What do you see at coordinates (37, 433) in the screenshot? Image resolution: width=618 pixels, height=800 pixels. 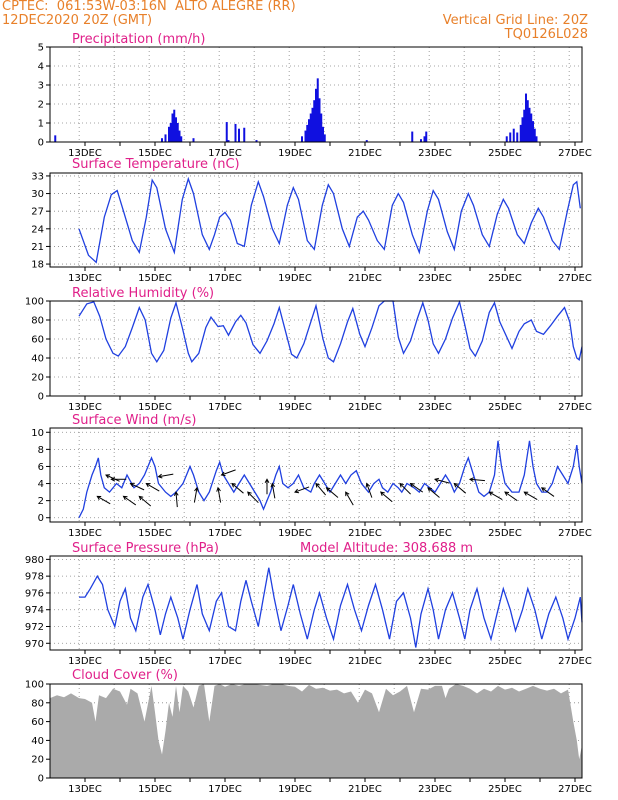 I see `y-tick-label: 10` at bounding box center [37, 433].